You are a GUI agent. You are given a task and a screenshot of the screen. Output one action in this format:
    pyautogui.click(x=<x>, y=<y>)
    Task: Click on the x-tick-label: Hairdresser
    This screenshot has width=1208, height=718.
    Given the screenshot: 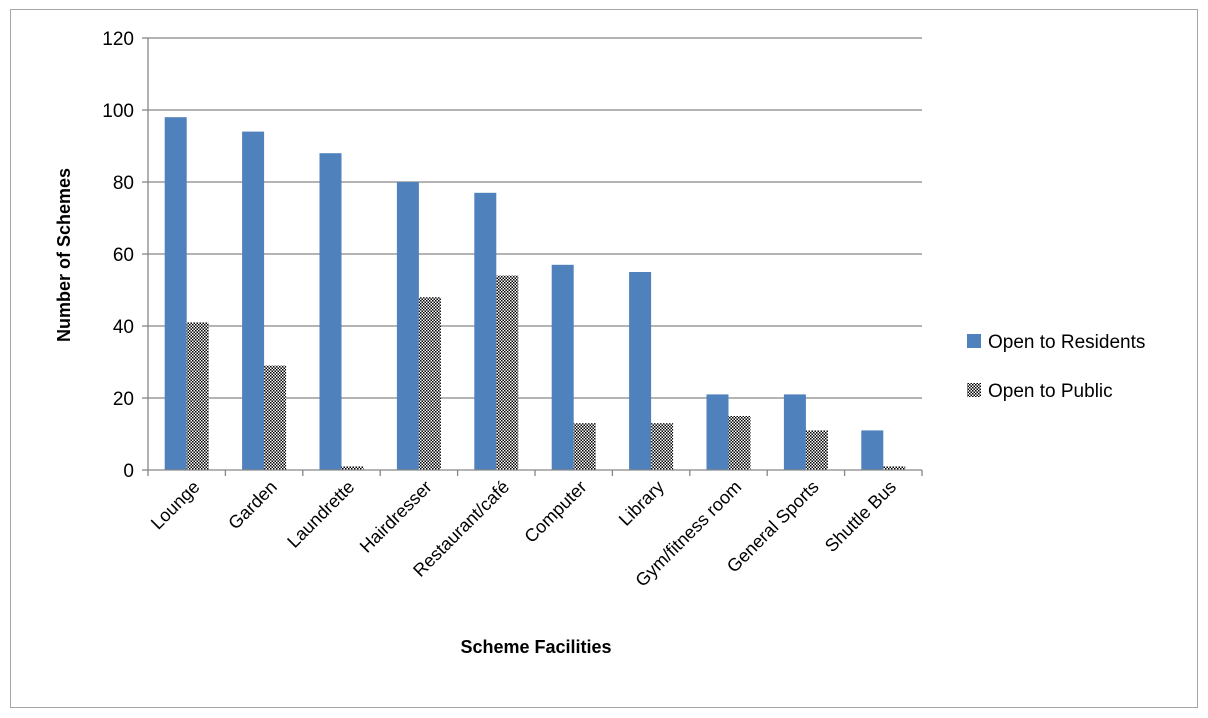 What is the action you would take?
    pyautogui.click(x=396, y=517)
    